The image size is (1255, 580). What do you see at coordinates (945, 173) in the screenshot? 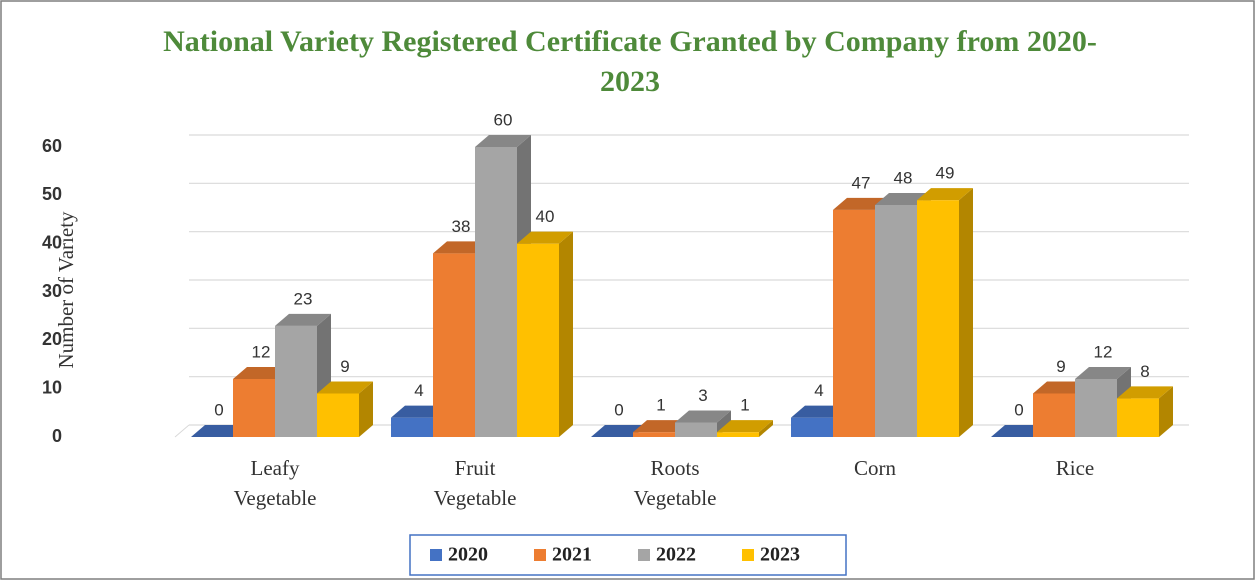
I see `value-label: 49` at bounding box center [945, 173].